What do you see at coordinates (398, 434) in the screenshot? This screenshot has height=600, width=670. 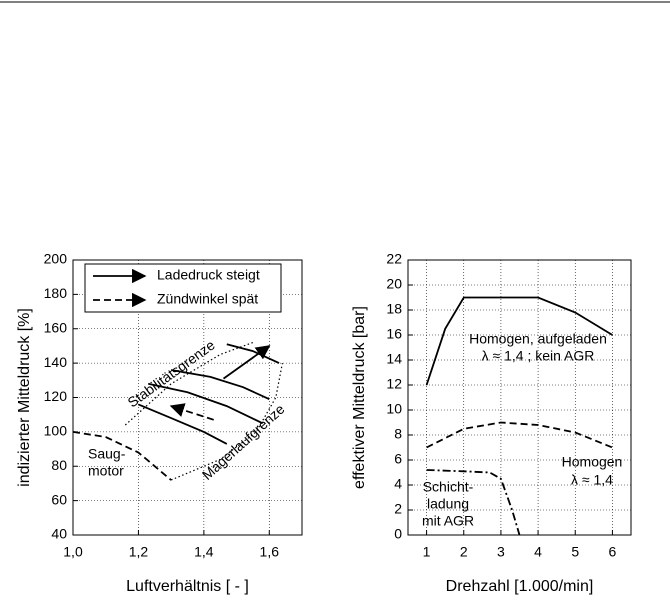 I see `y-tick-label: 8` at bounding box center [398, 434].